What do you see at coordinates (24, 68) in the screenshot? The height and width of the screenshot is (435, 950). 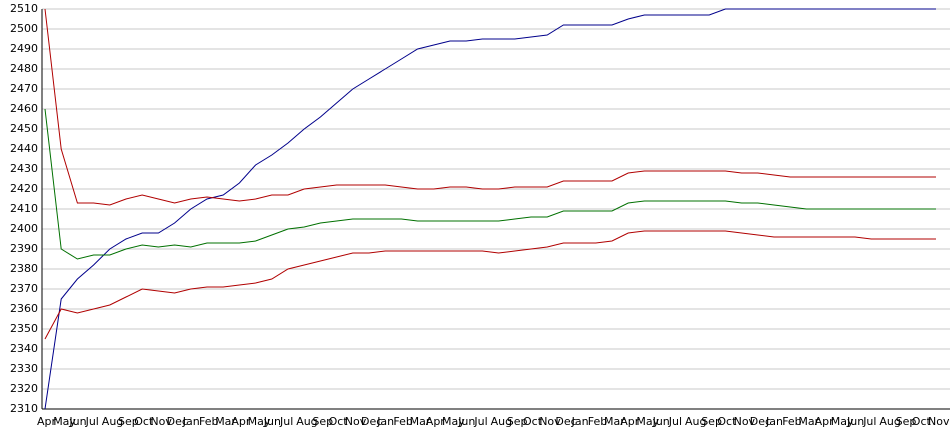 I see `y-tick-label: 2480` at bounding box center [24, 68].